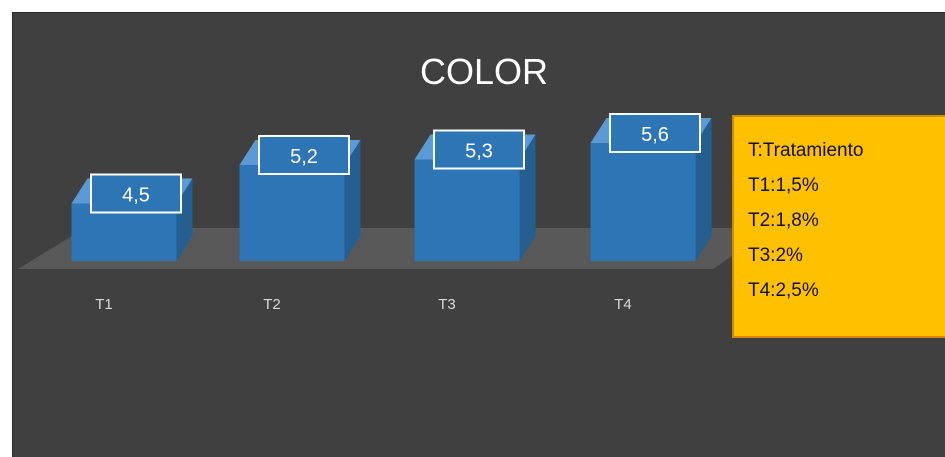 The width and height of the screenshot is (945, 457). I want to click on data-label-text: 5,6, so click(655, 135).